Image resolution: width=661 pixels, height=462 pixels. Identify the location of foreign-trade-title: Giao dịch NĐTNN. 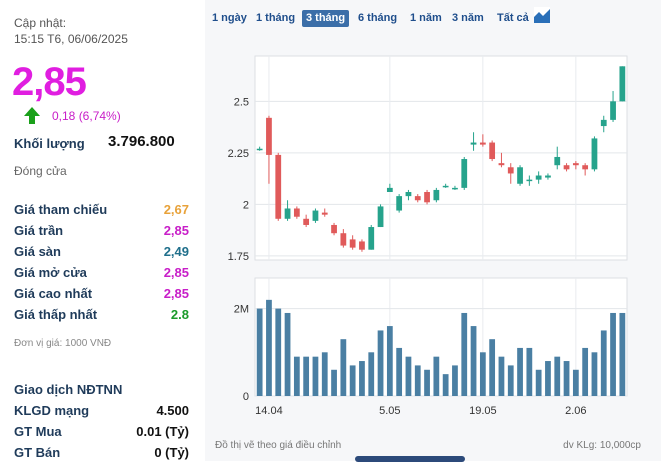
(68, 389).